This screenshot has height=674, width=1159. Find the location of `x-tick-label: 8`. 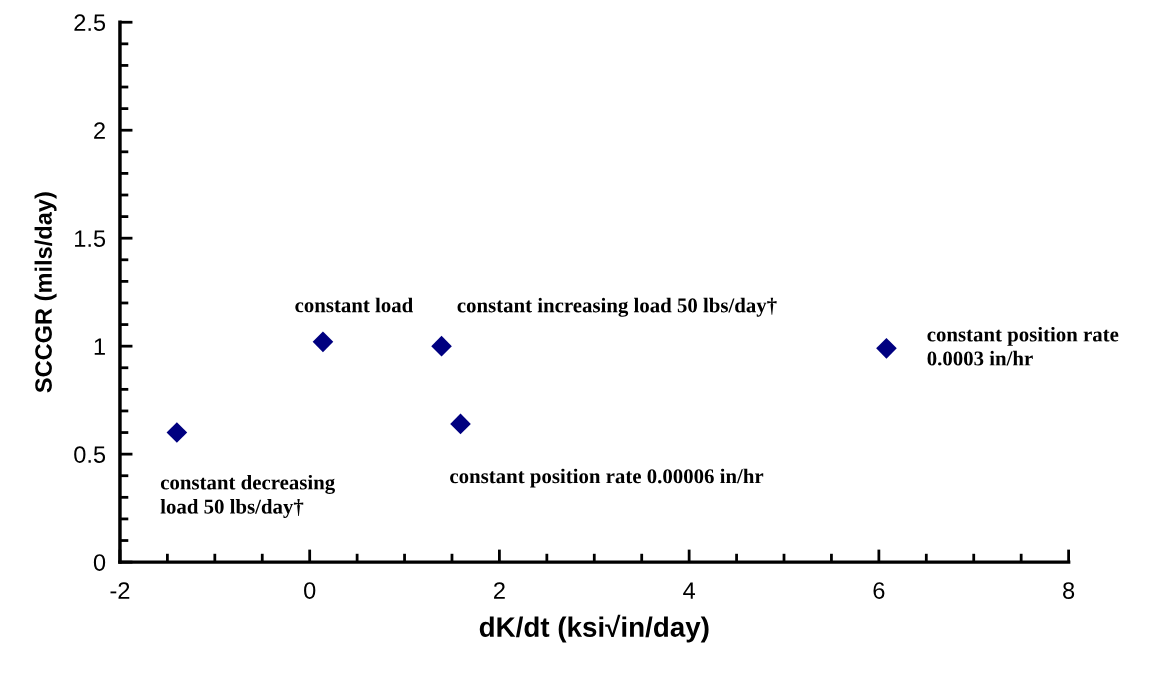

x-tick-label: 8 is located at coordinates (1069, 590).